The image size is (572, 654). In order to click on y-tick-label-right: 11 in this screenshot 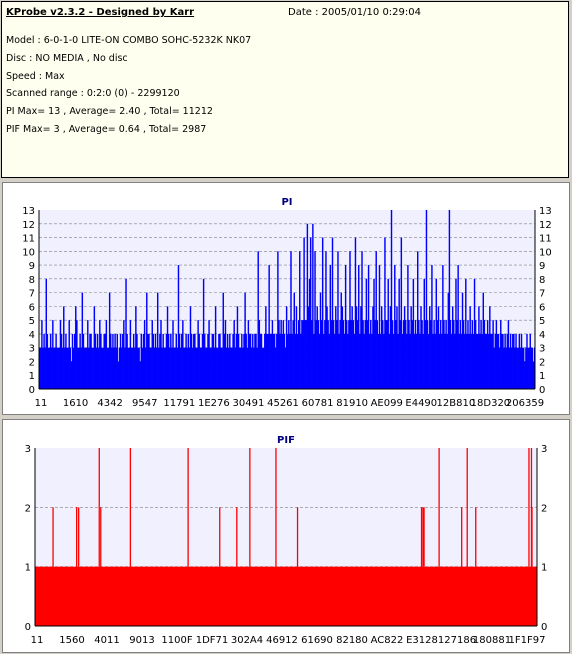, I will do `click(545, 239)`.